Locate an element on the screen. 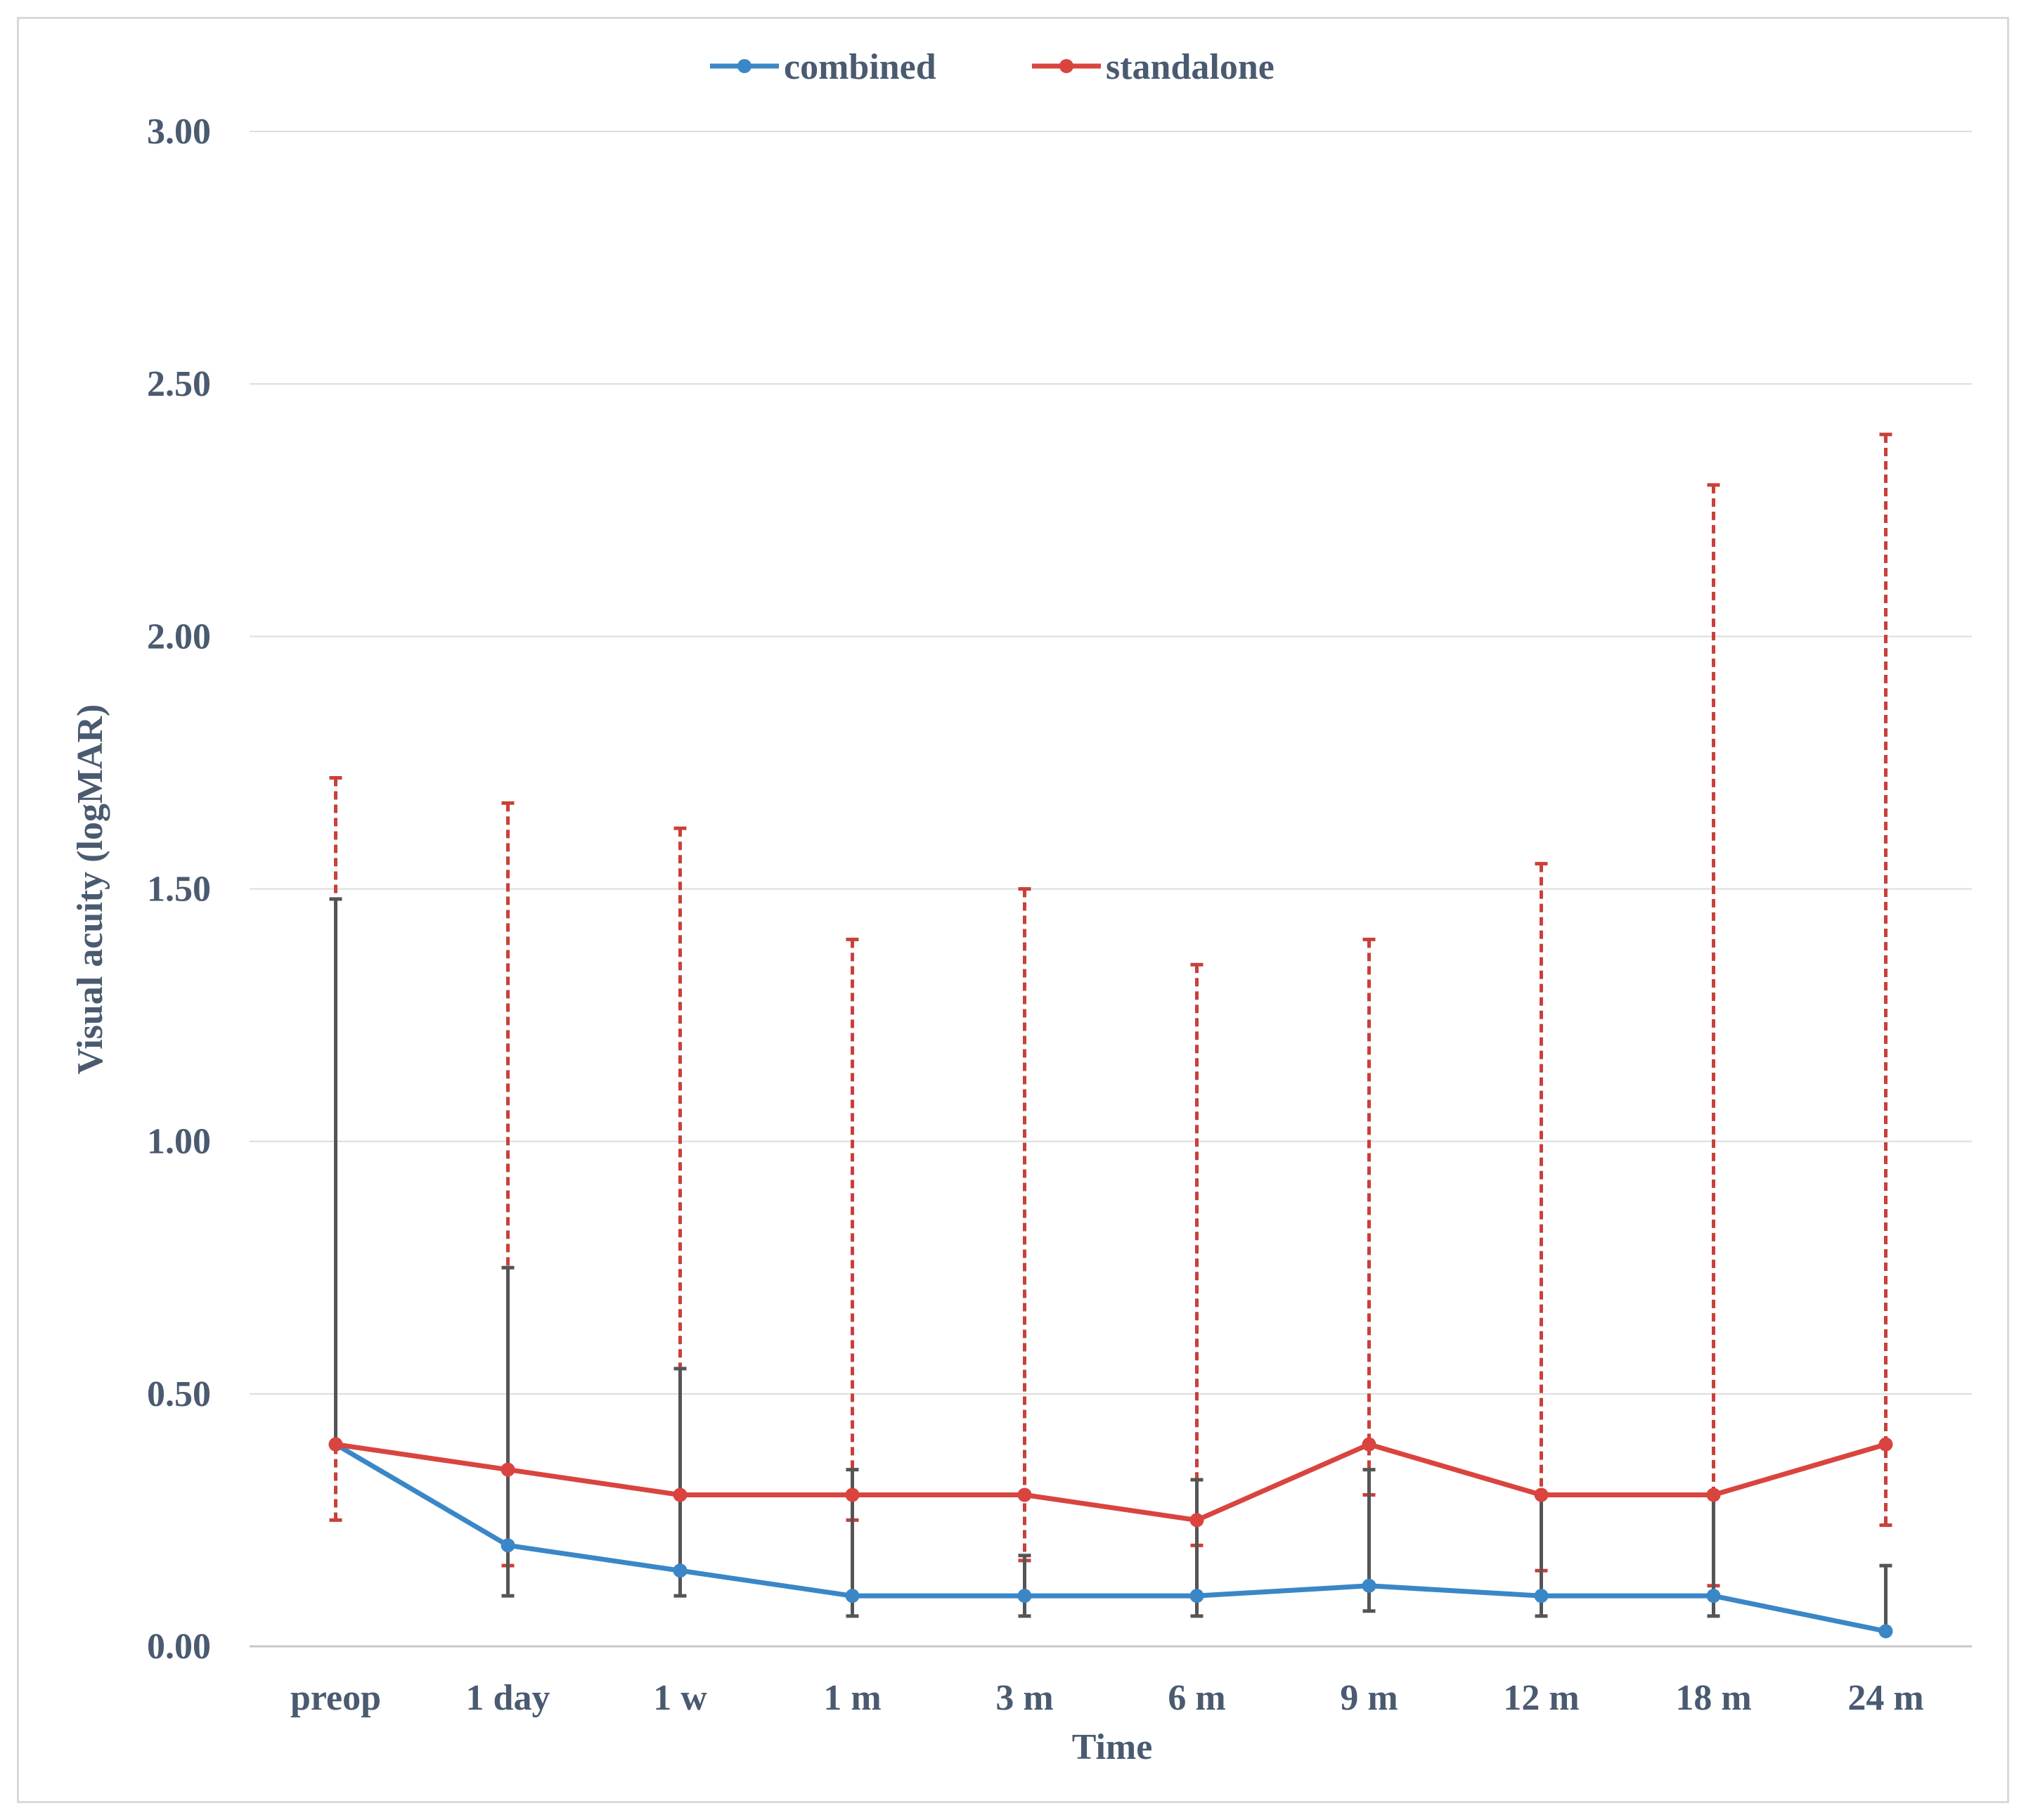  y-tick-label: 2.00 is located at coordinates (179, 637).